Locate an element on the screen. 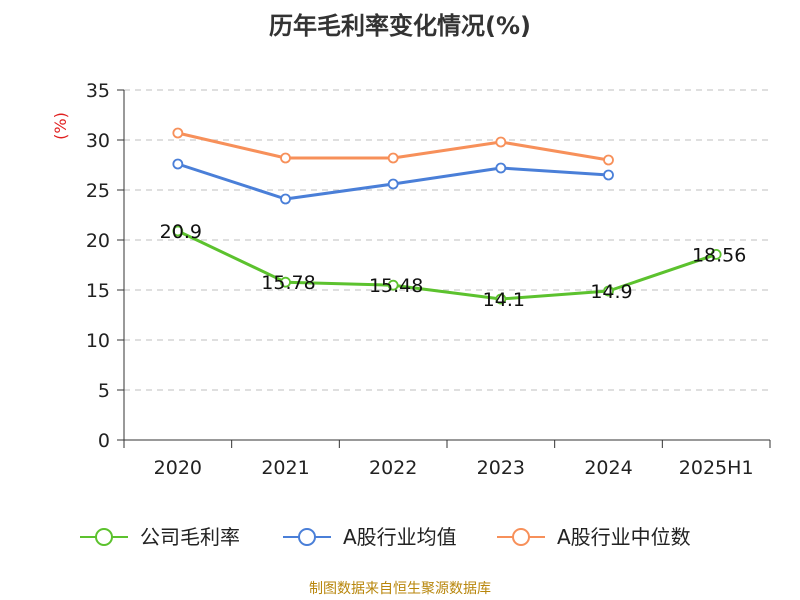 This screenshot has width=800, height=600. data-label: 18.56 is located at coordinates (719, 255).